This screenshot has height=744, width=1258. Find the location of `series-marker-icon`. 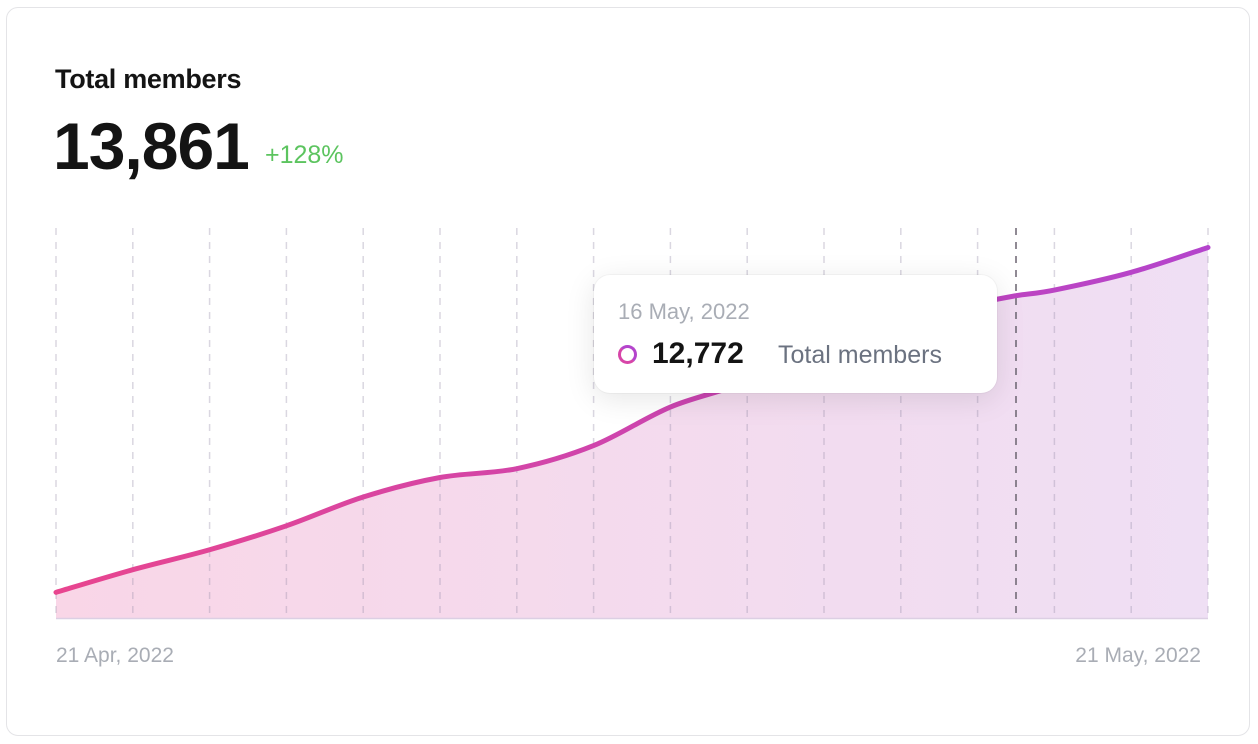

series-marker-icon is located at coordinates (627, 354).